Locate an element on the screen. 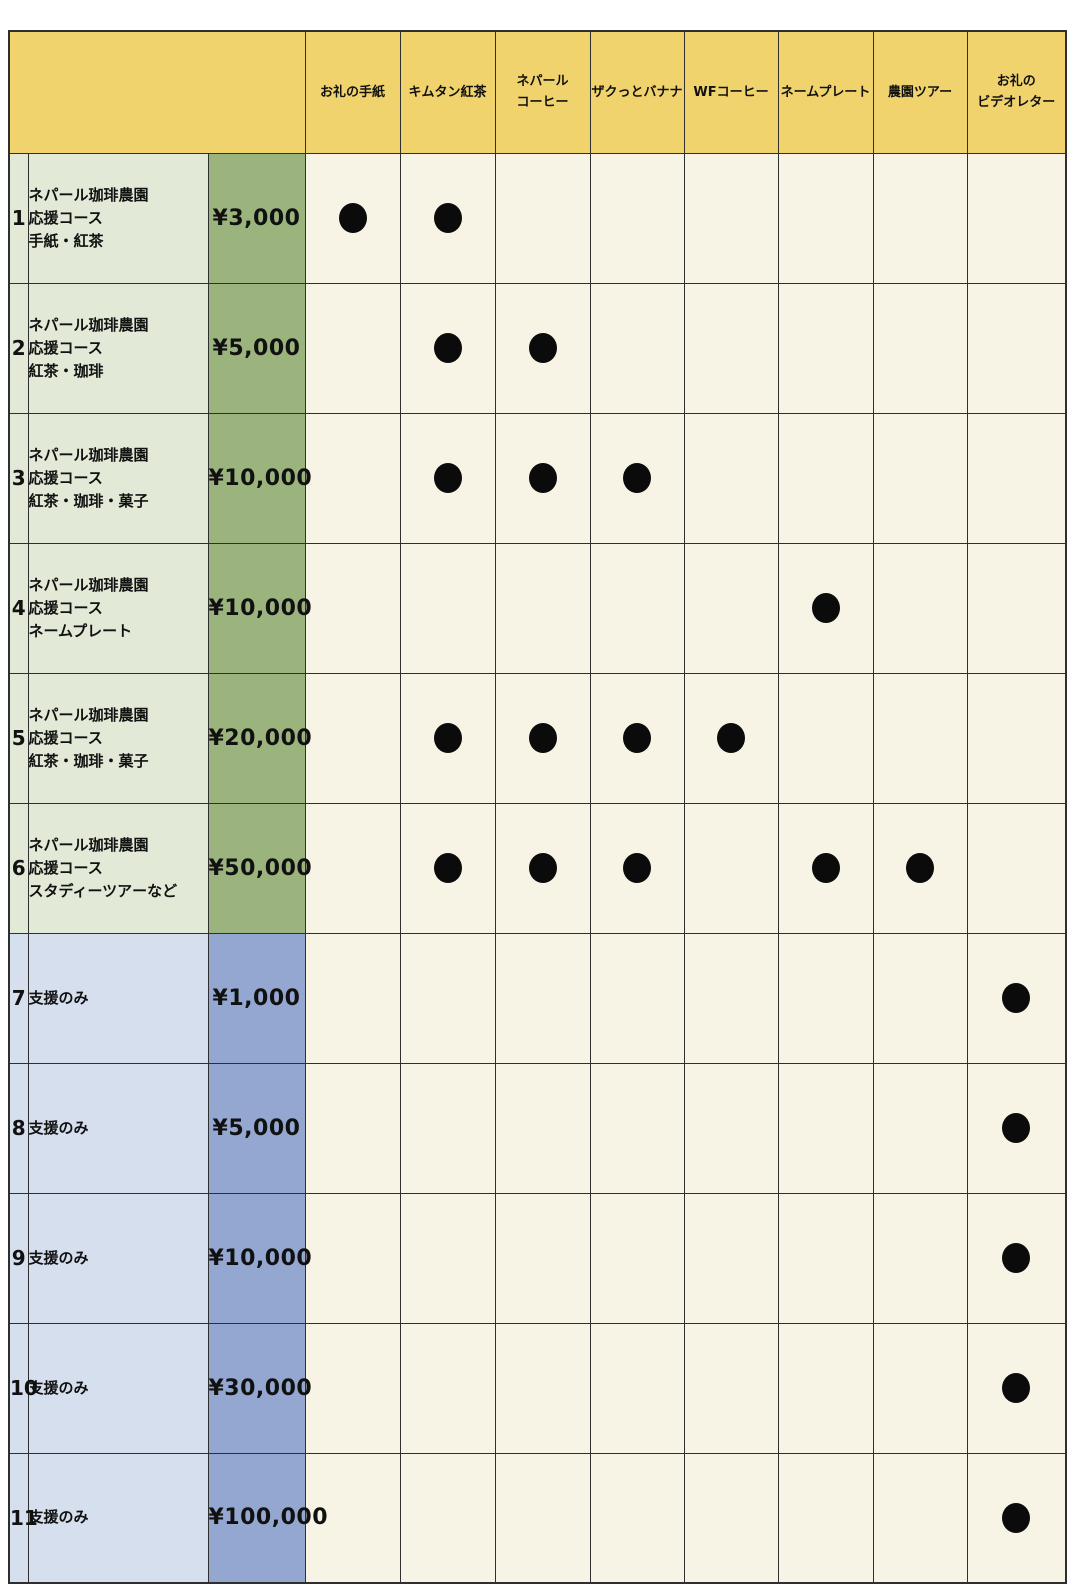  column-header-video-letter: お礼の ビデオレター is located at coordinates (1016, 92).